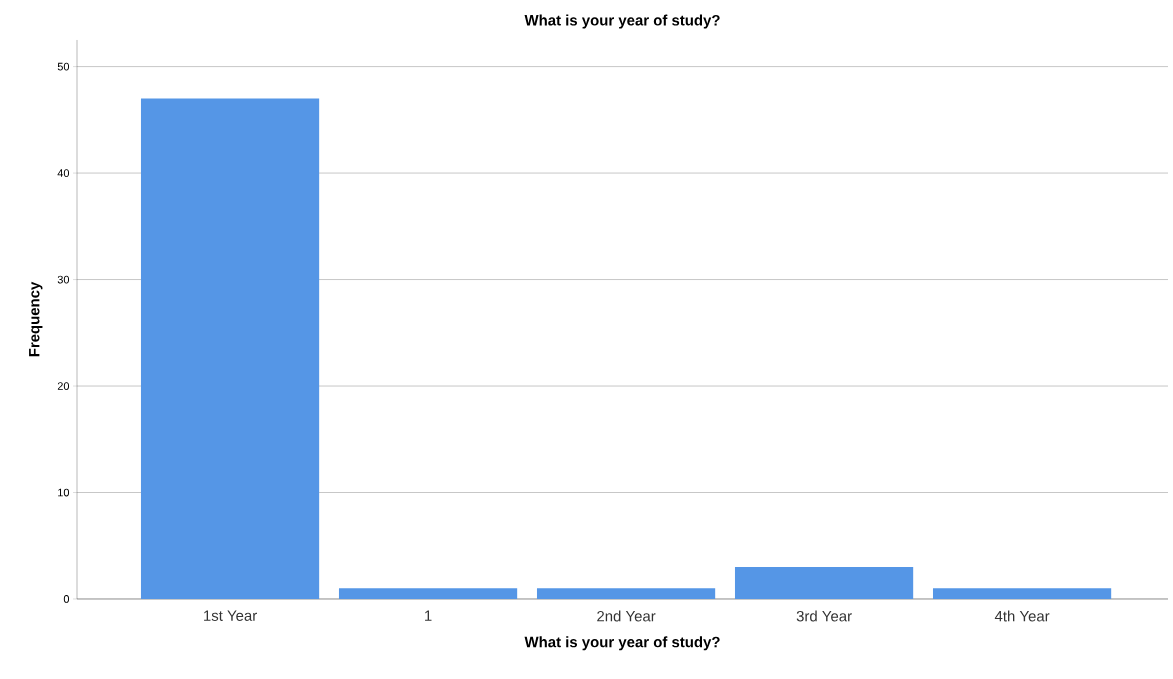 The height and width of the screenshot is (679, 1173). Describe the element at coordinates (622, 21) in the screenshot. I see `chart-title: What is your year of study?` at that location.